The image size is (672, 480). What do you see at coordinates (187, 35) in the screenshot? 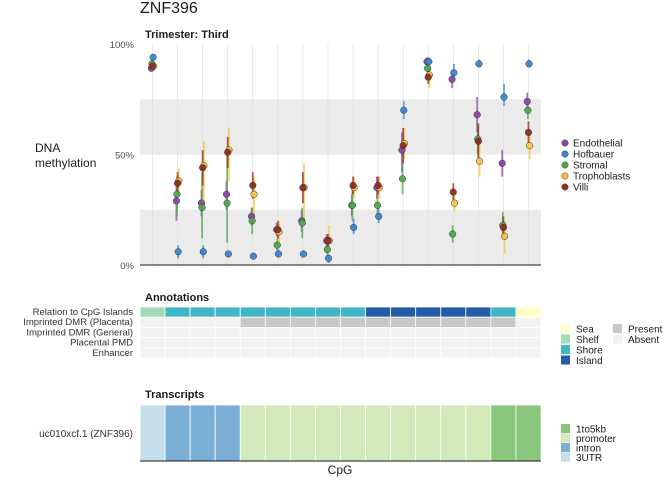
I see `methylation-panel-subtitle: Trimester: Third` at bounding box center [187, 35].